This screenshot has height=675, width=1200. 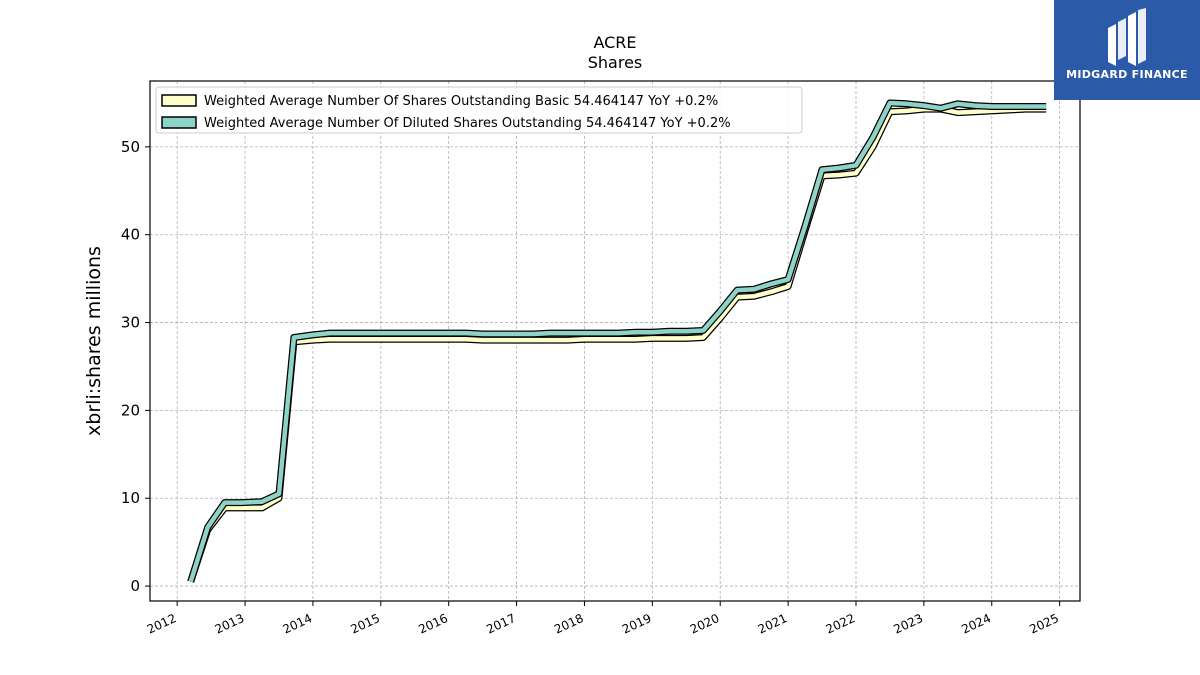 I want to click on y-tick-label: 40, so click(x=130, y=235).